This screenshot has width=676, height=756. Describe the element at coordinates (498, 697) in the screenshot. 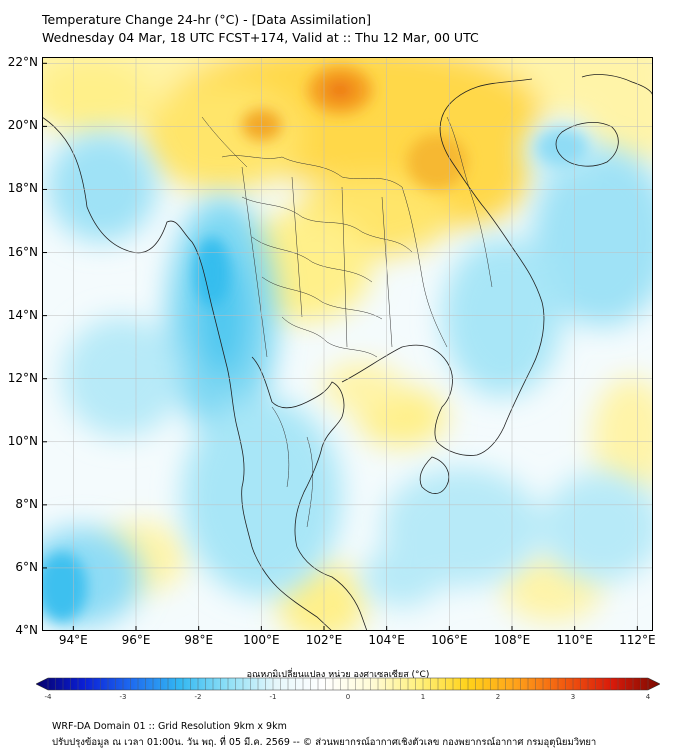

I see `colorbar-tick-label: 2` at that location.